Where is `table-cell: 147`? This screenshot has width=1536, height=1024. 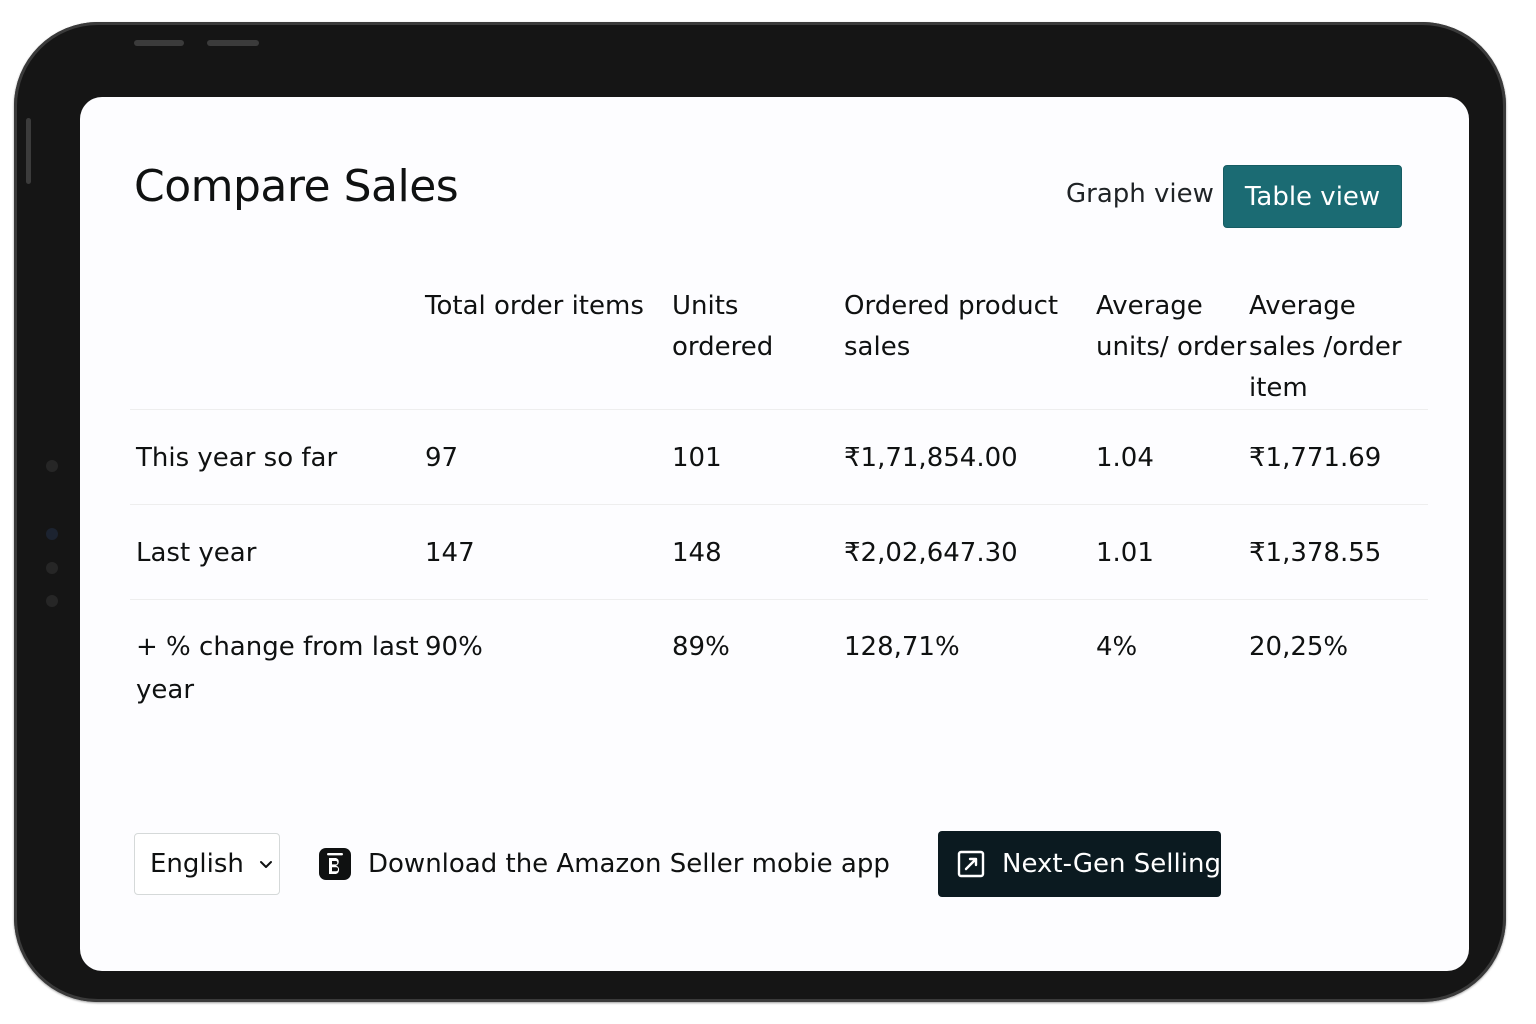 table-cell: 147 is located at coordinates (548, 552).